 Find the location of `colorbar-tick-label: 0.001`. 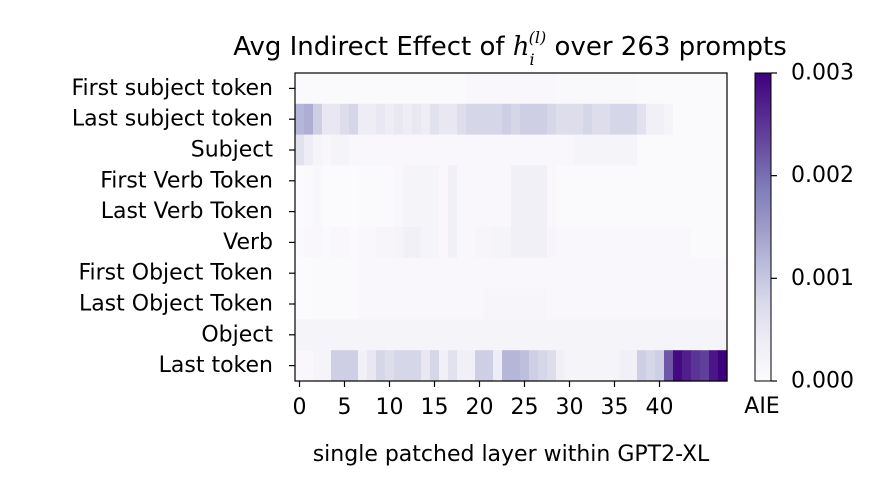

colorbar-tick-label: 0.001 is located at coordinates (822, 278).